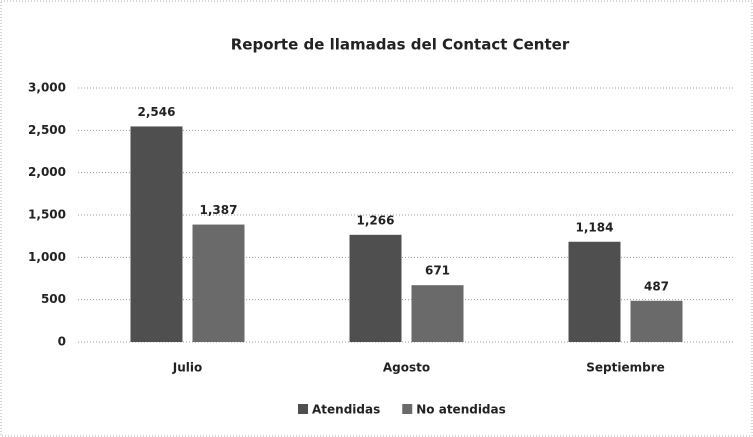 The image size is (753, 437). What do you see at coordinates (47, 88) in the screenshot?
I see `y-tick-label: 3,000` at bounding box center [47, 88].